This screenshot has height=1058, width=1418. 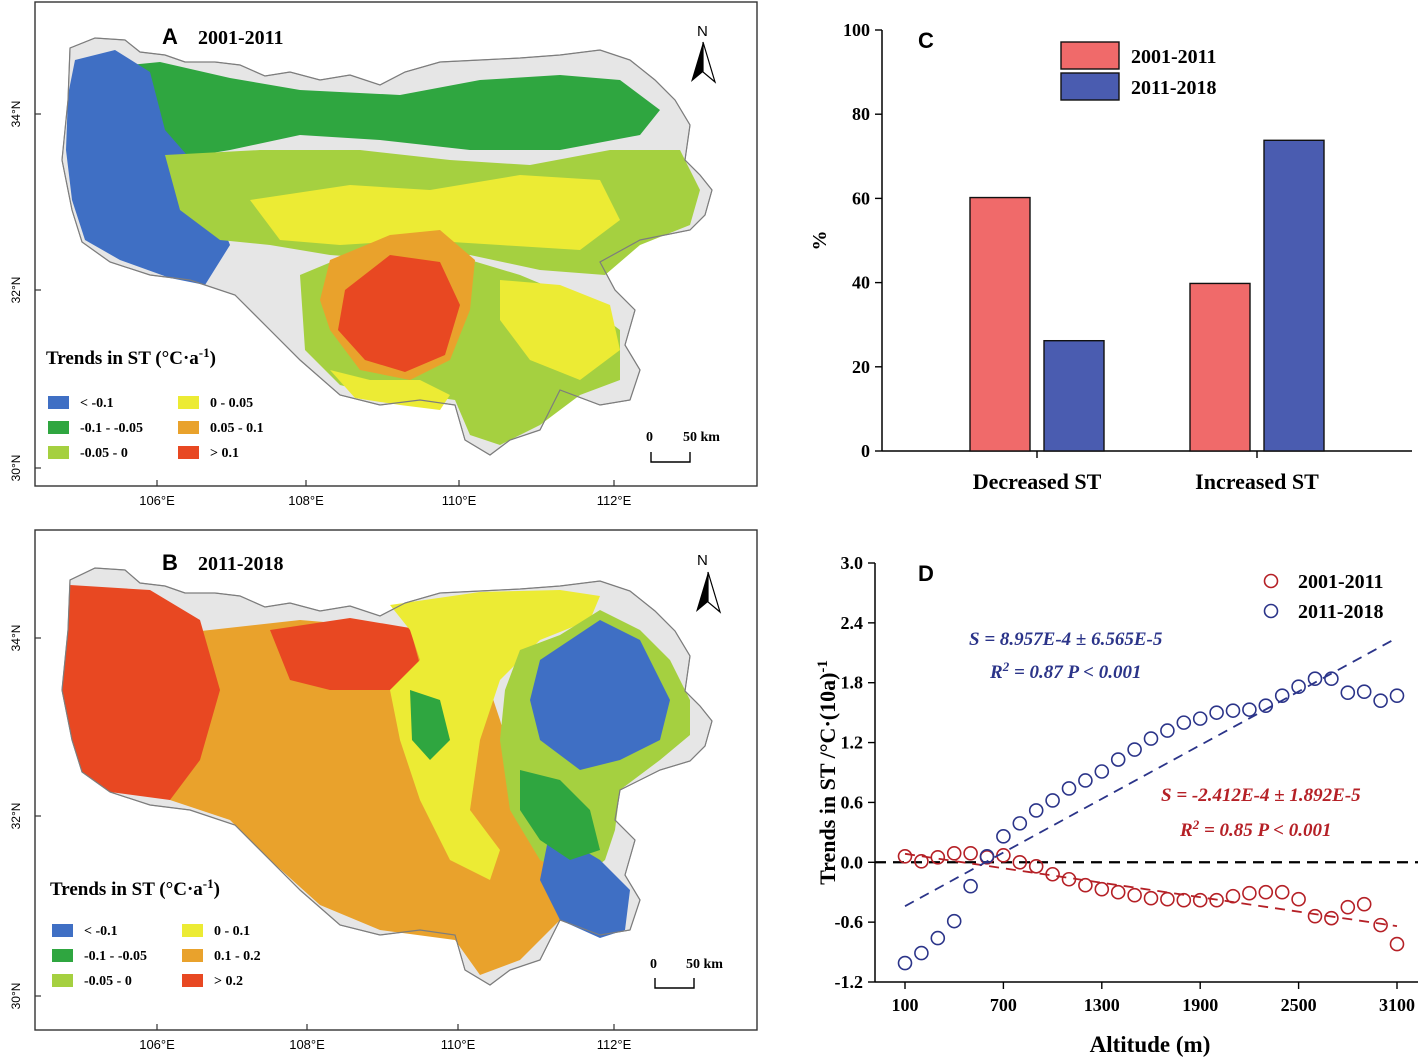 I want to click on legend-label: 0 - 0.05, so click(x=231, y=403).